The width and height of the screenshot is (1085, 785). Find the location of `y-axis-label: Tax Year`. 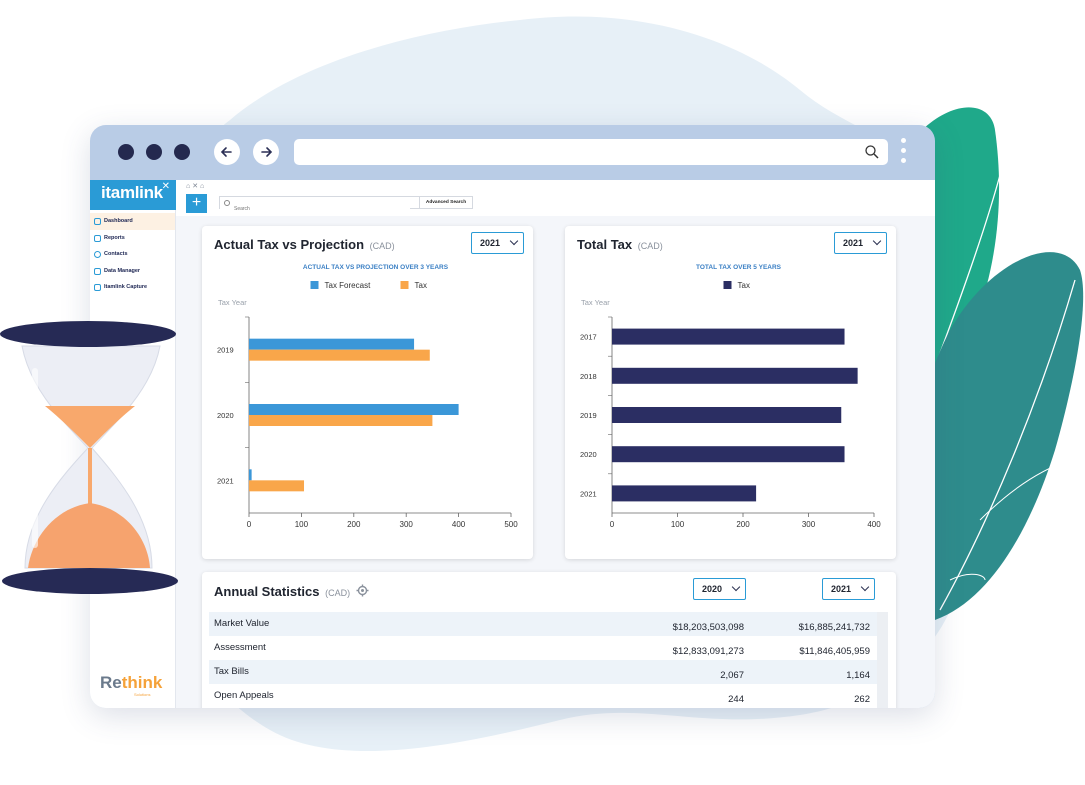

y-axis-label: Tax Year is located at coordinates (595, 302).